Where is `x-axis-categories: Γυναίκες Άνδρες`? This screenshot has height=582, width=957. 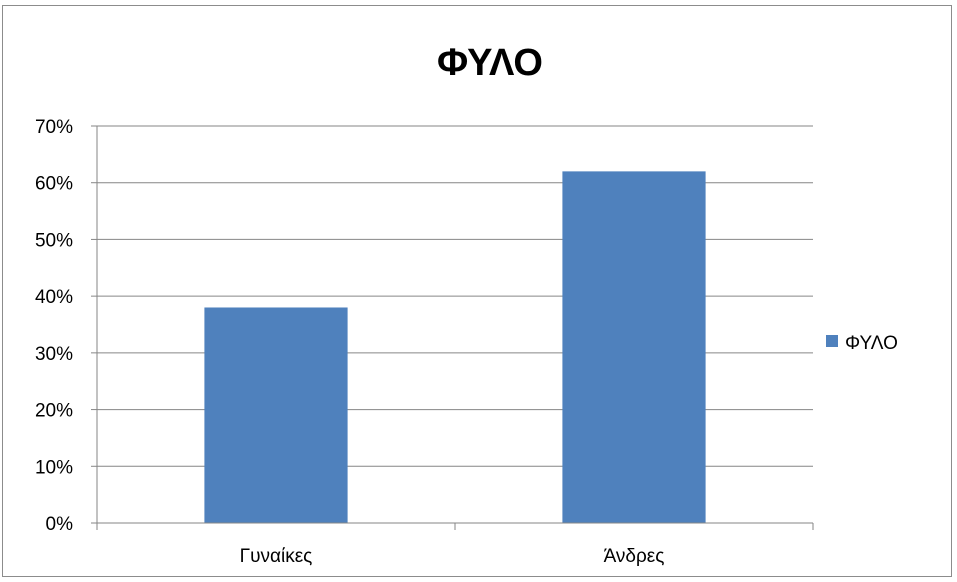
x-axis-categories: Γυναίκες Άνδρες is located at coordinates (452, 556).